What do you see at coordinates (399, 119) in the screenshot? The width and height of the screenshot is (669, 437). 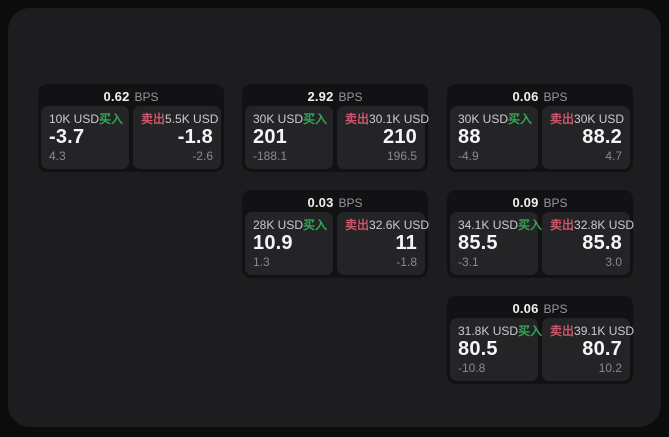 I see `sell-amount: 30.1K USD` at bounding box center [399, 119].